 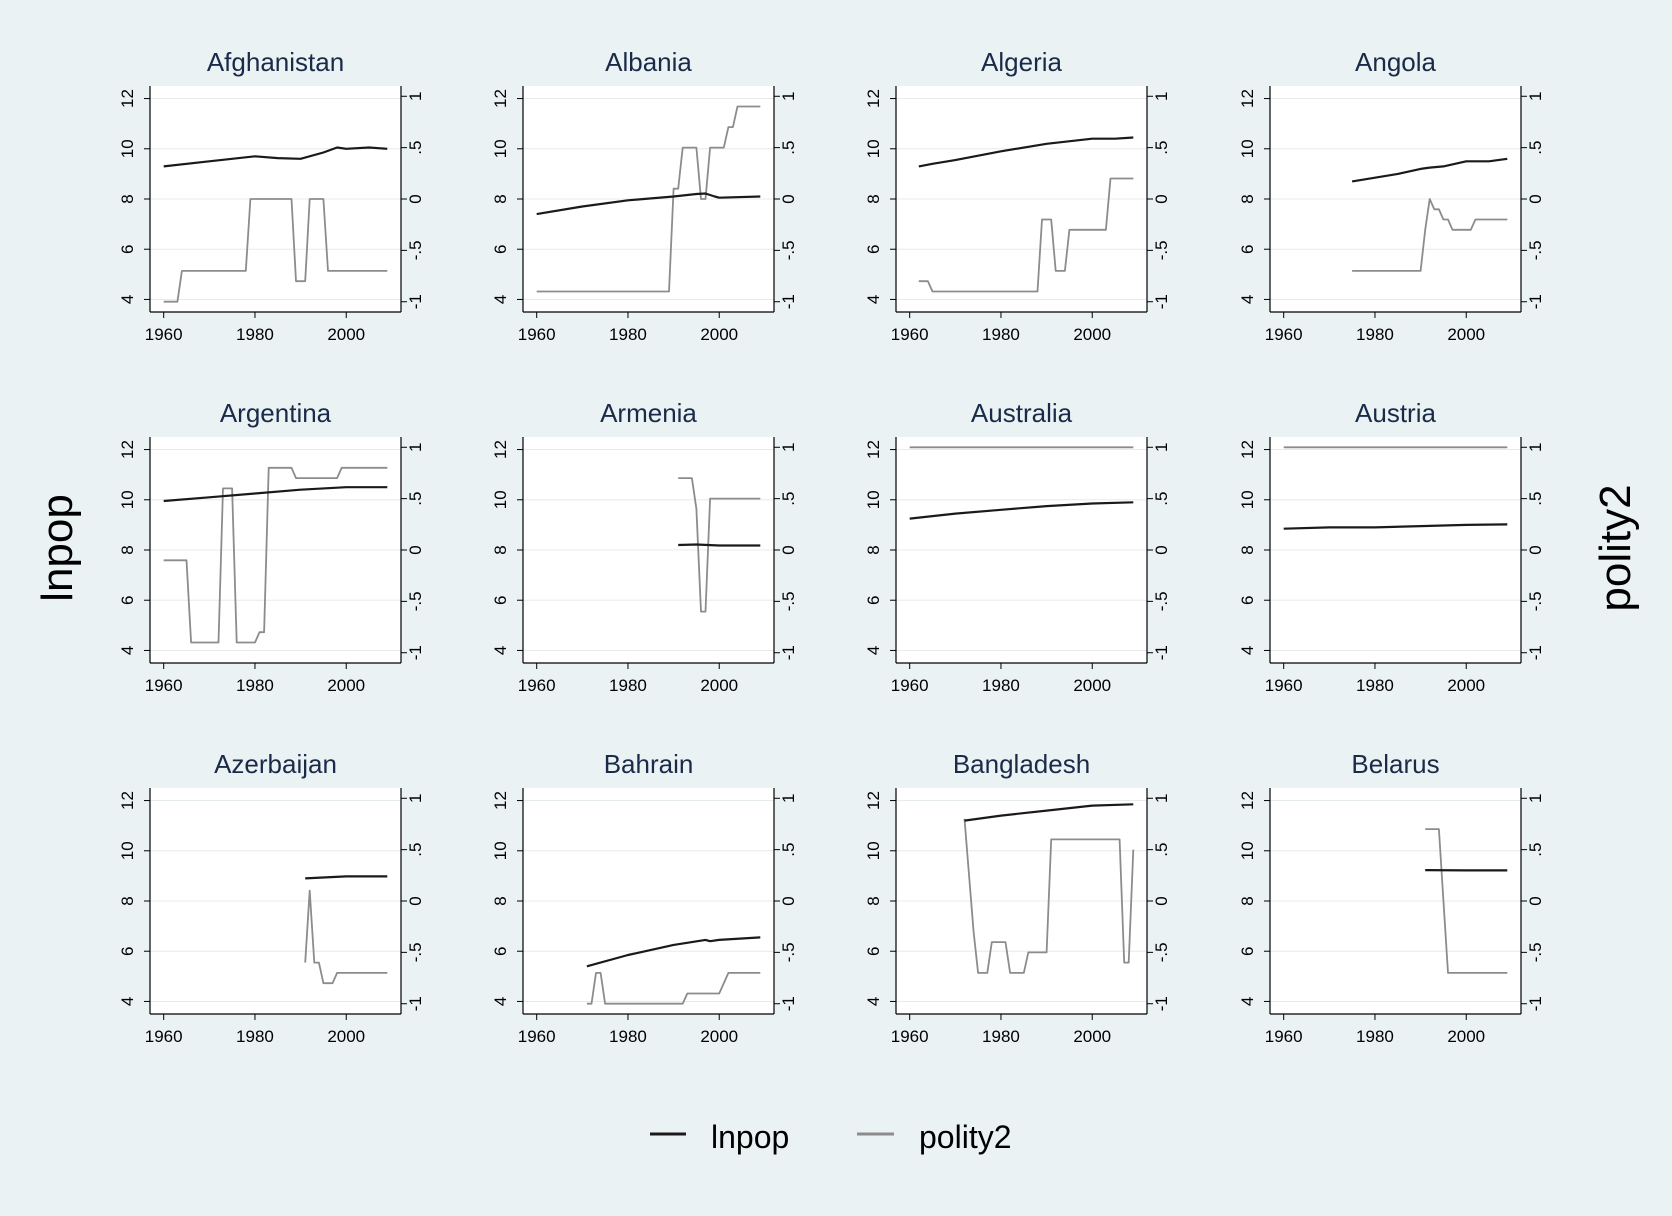 What do you see at coordinates (275, 62) in the screenshot?
I see `panel-title: Afghanistan` at bounding box center [275, 62].